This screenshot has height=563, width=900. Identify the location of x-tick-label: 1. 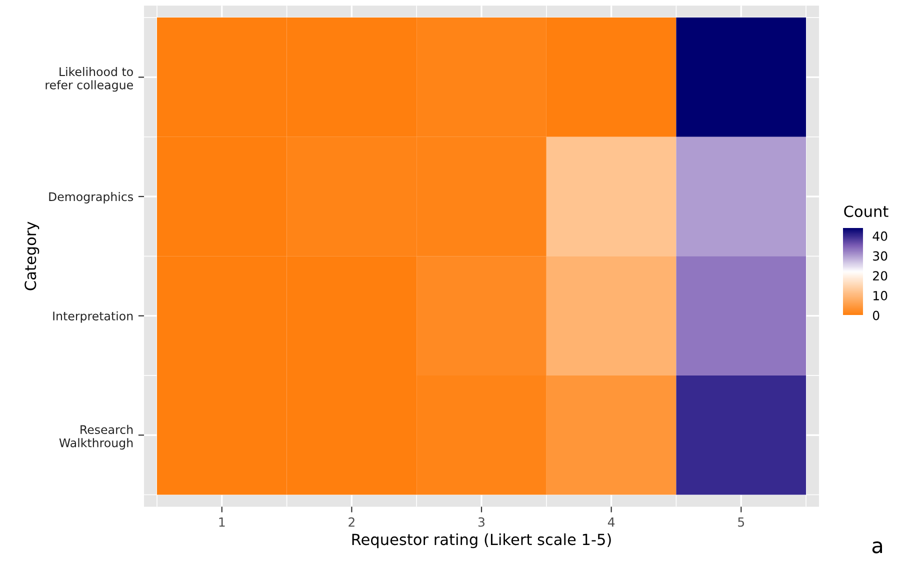
(222, 522).